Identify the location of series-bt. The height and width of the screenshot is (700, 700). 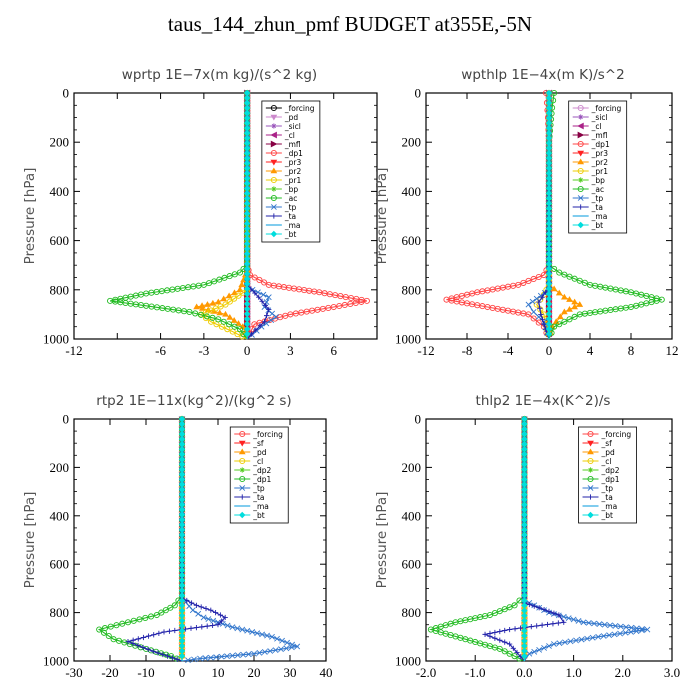
(247, 214).